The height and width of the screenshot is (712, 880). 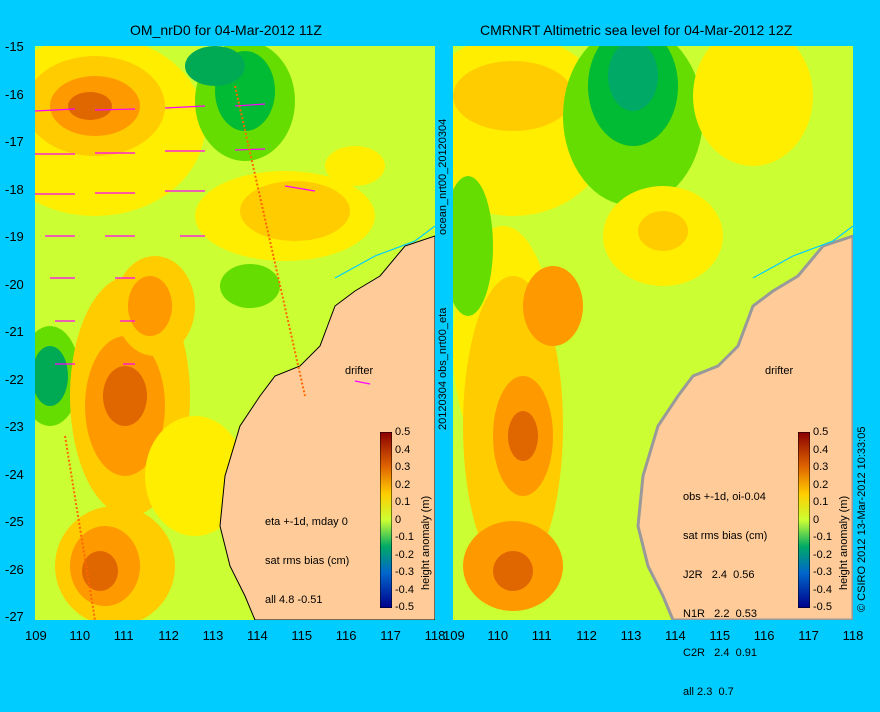 I want to click on right-stats-line: sat rms bias (cm), so click(x=725, y=536).